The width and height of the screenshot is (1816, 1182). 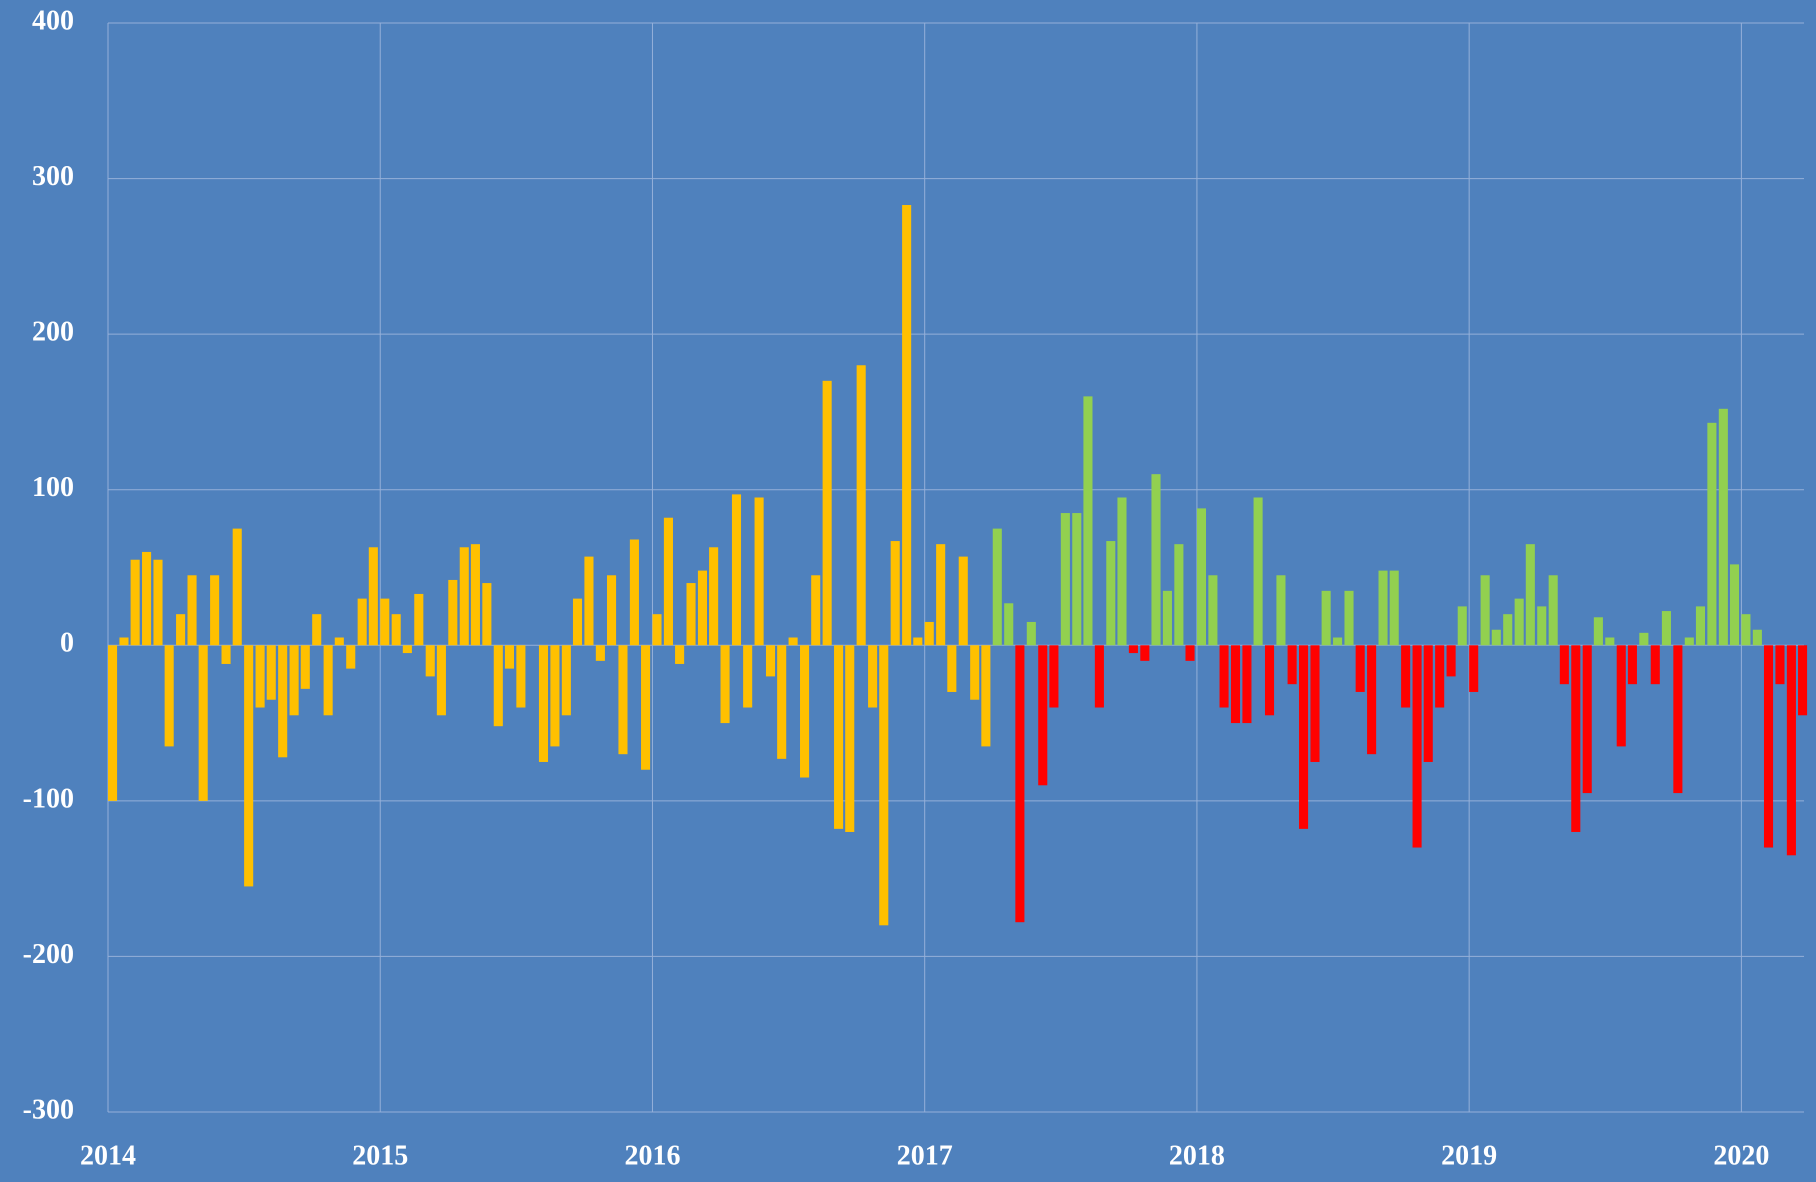 I want to click on y-tick-label: -100, so click(x=48, y=798).